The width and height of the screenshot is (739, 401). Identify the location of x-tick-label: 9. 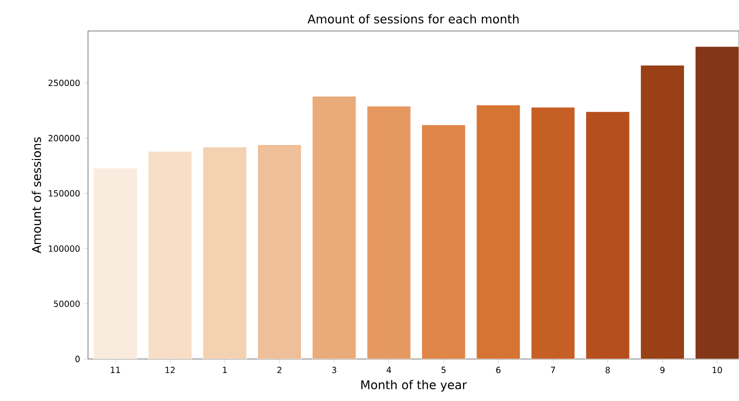
(662, 370).